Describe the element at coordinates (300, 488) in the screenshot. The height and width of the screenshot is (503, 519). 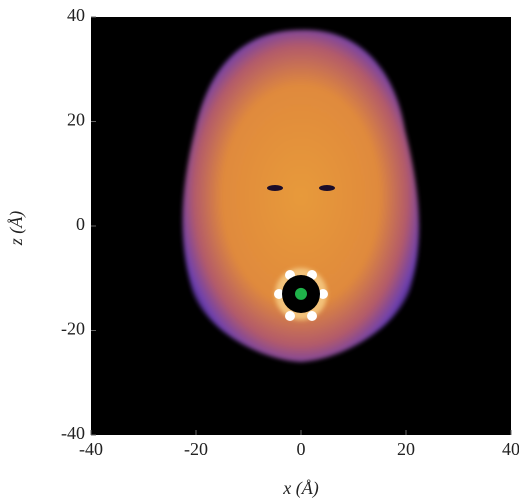
I see `x-axis-label: x (Å)` at that location.